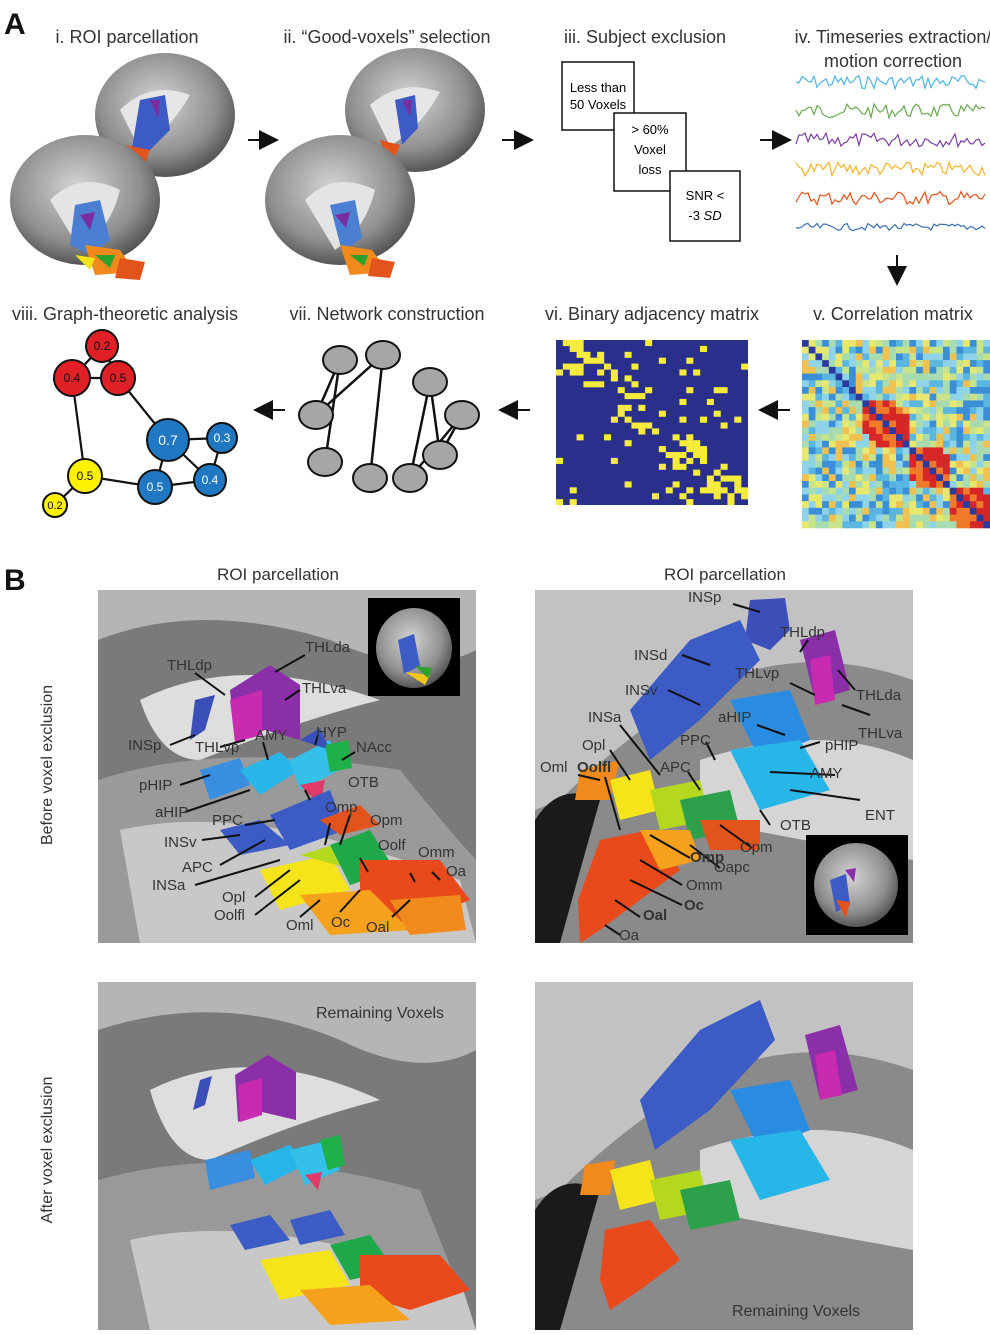 Image resolution: width=990 pixels, height=1335 pixels. What do you see at coordinates (217, 747) in the screenshot?
I see `label-THLvp: THLvp` at bounding box center [217, 747].